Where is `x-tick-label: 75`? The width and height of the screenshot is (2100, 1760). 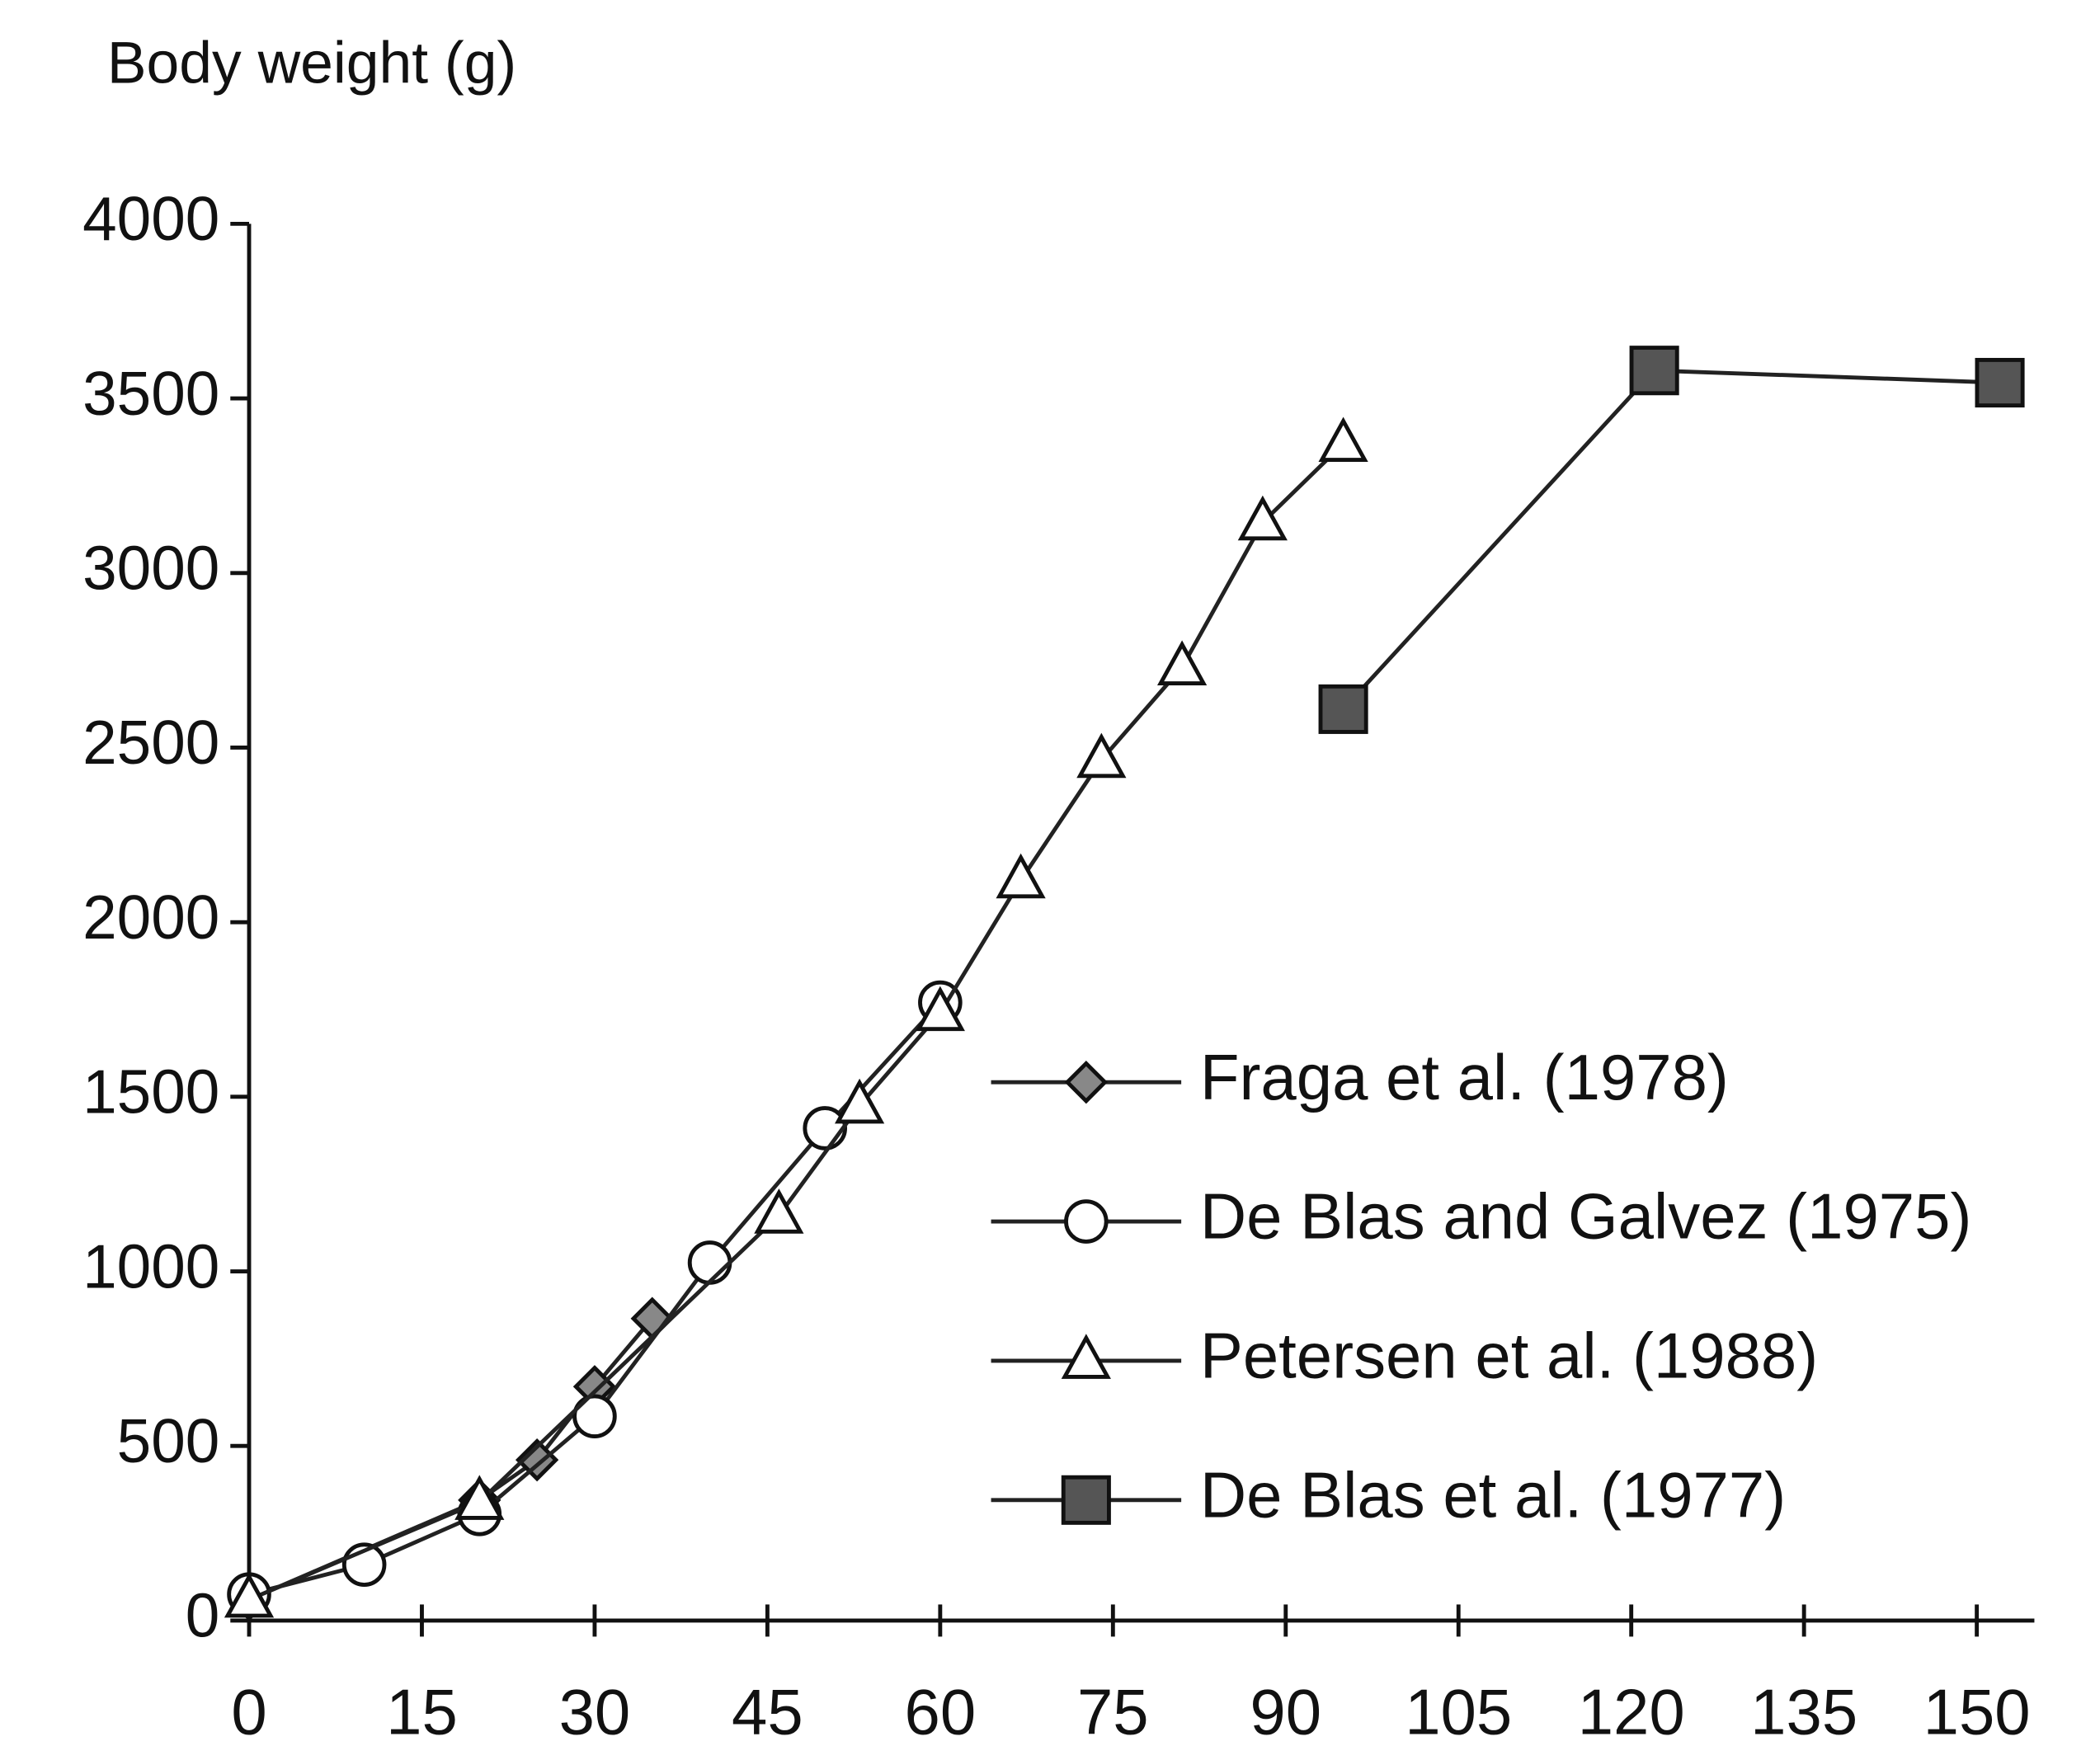
x-tick-label: 75 is located at coordinates (1113, 1711).